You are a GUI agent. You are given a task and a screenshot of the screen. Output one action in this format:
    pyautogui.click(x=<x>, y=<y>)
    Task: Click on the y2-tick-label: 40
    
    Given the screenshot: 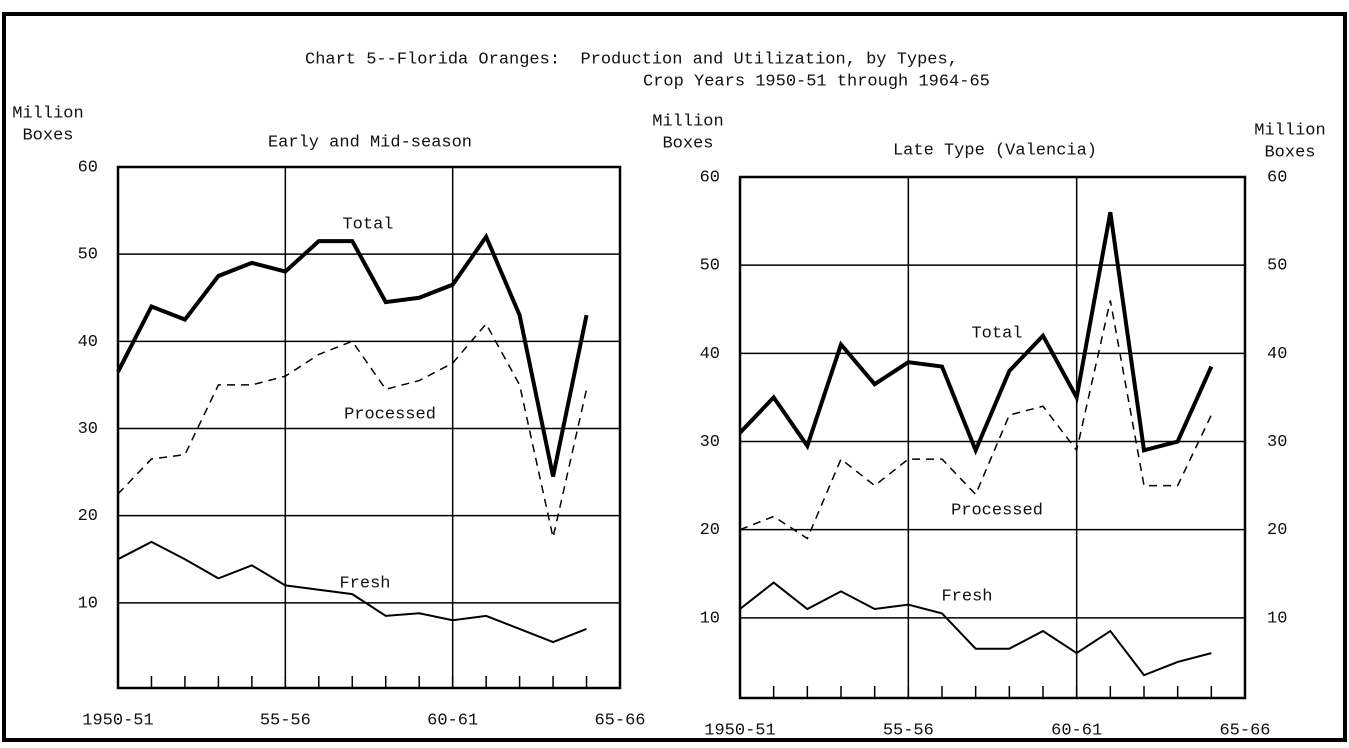 What is the action you would take?
    pyautogui.click(x=1277, y=354)
    